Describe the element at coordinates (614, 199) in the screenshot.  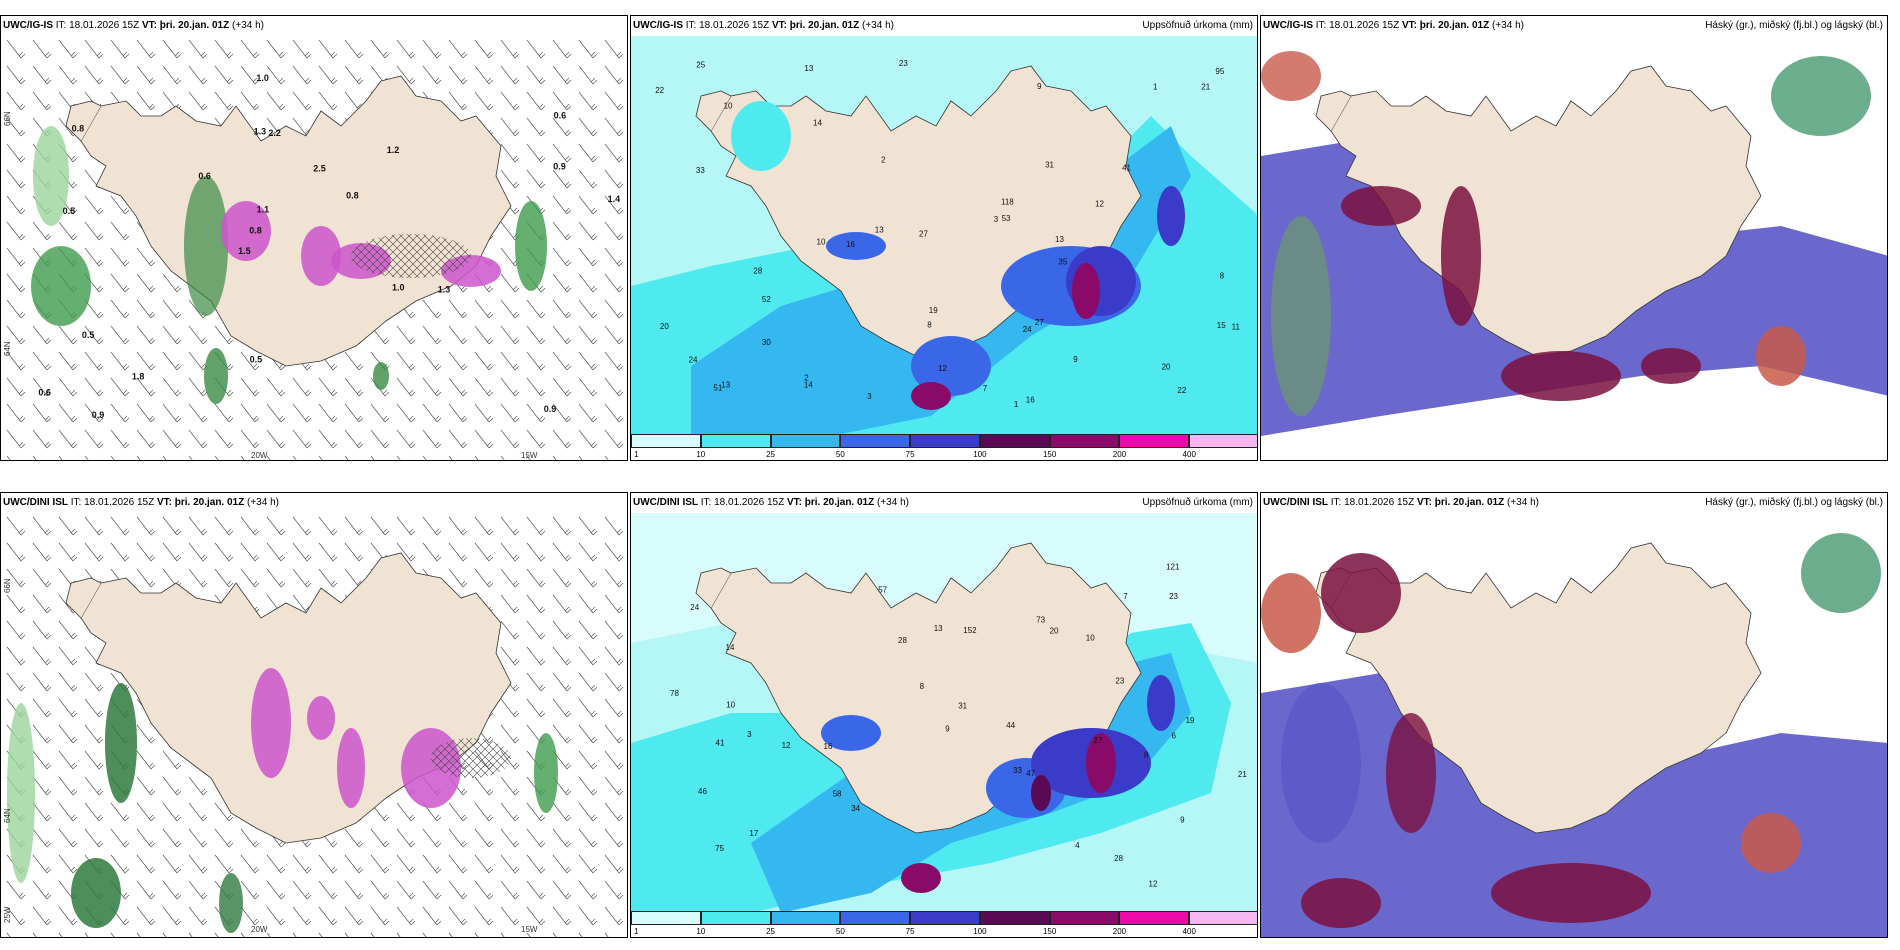
I see `map-value-label: 1.4` at that location.